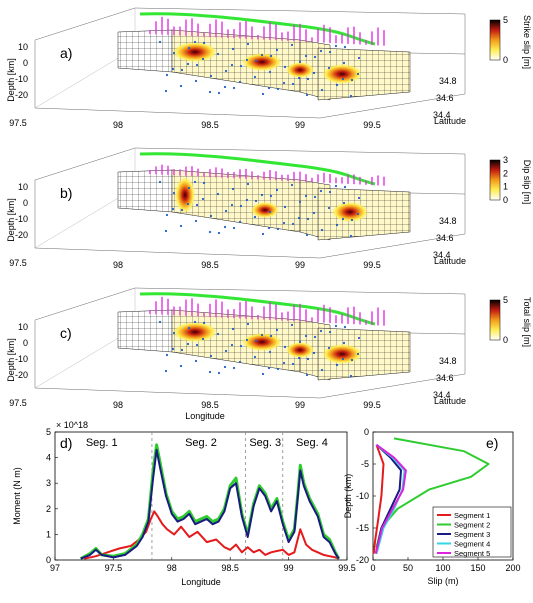 The image size is (533, 603). What do you see at coordinates (172, 568) in the screenshot?
I see `moment-x-tick: 98` at bounding box center [172, 568].